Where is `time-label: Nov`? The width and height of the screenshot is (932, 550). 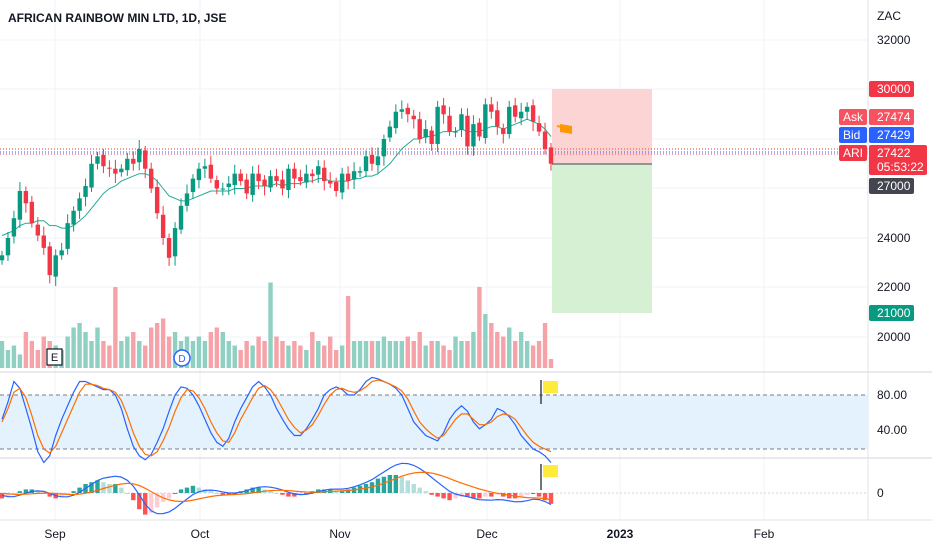
time-label: Nov is located at coordinates (339, 534).